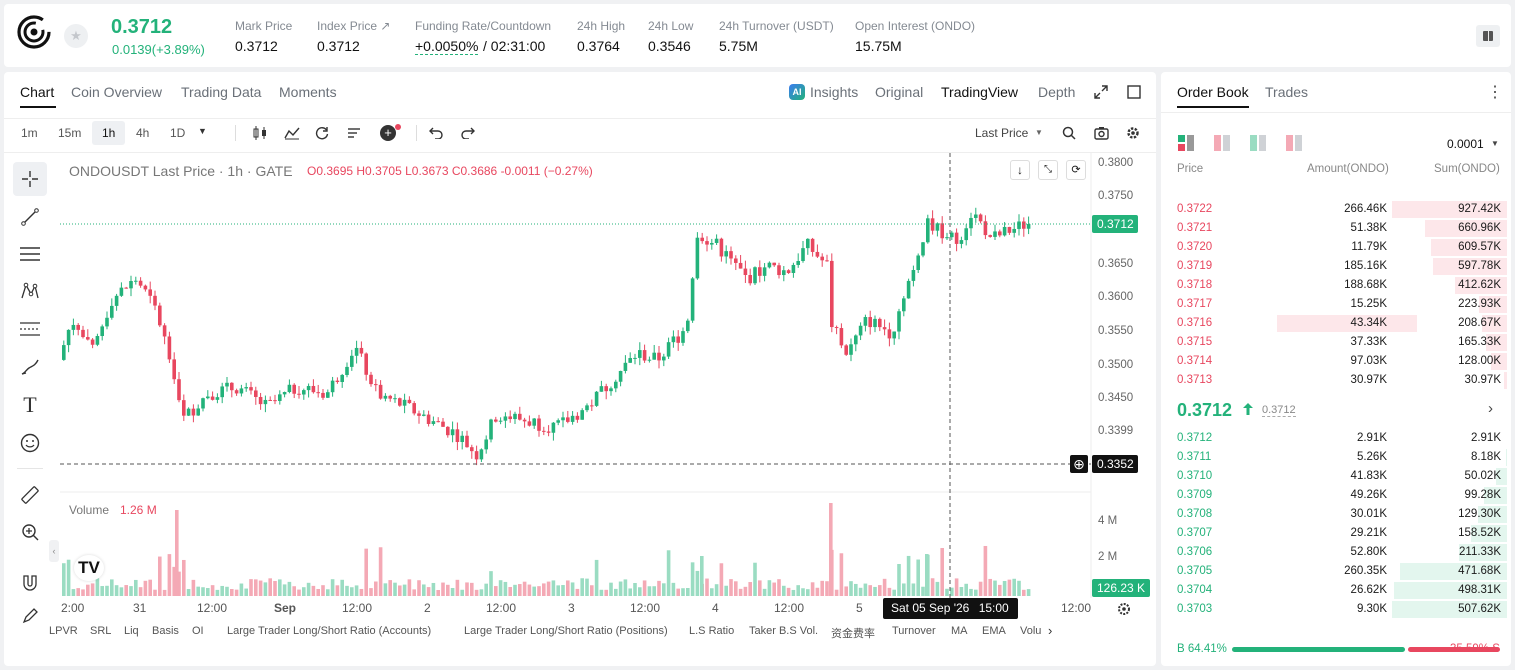 The height and width of the screenshot is (670, 1515). What do you see at coordinates (1337, 323) in the screenshot?
I see `ask-row: 0.3716 43.34K 208.67K` at bounding box center [1337, 323].